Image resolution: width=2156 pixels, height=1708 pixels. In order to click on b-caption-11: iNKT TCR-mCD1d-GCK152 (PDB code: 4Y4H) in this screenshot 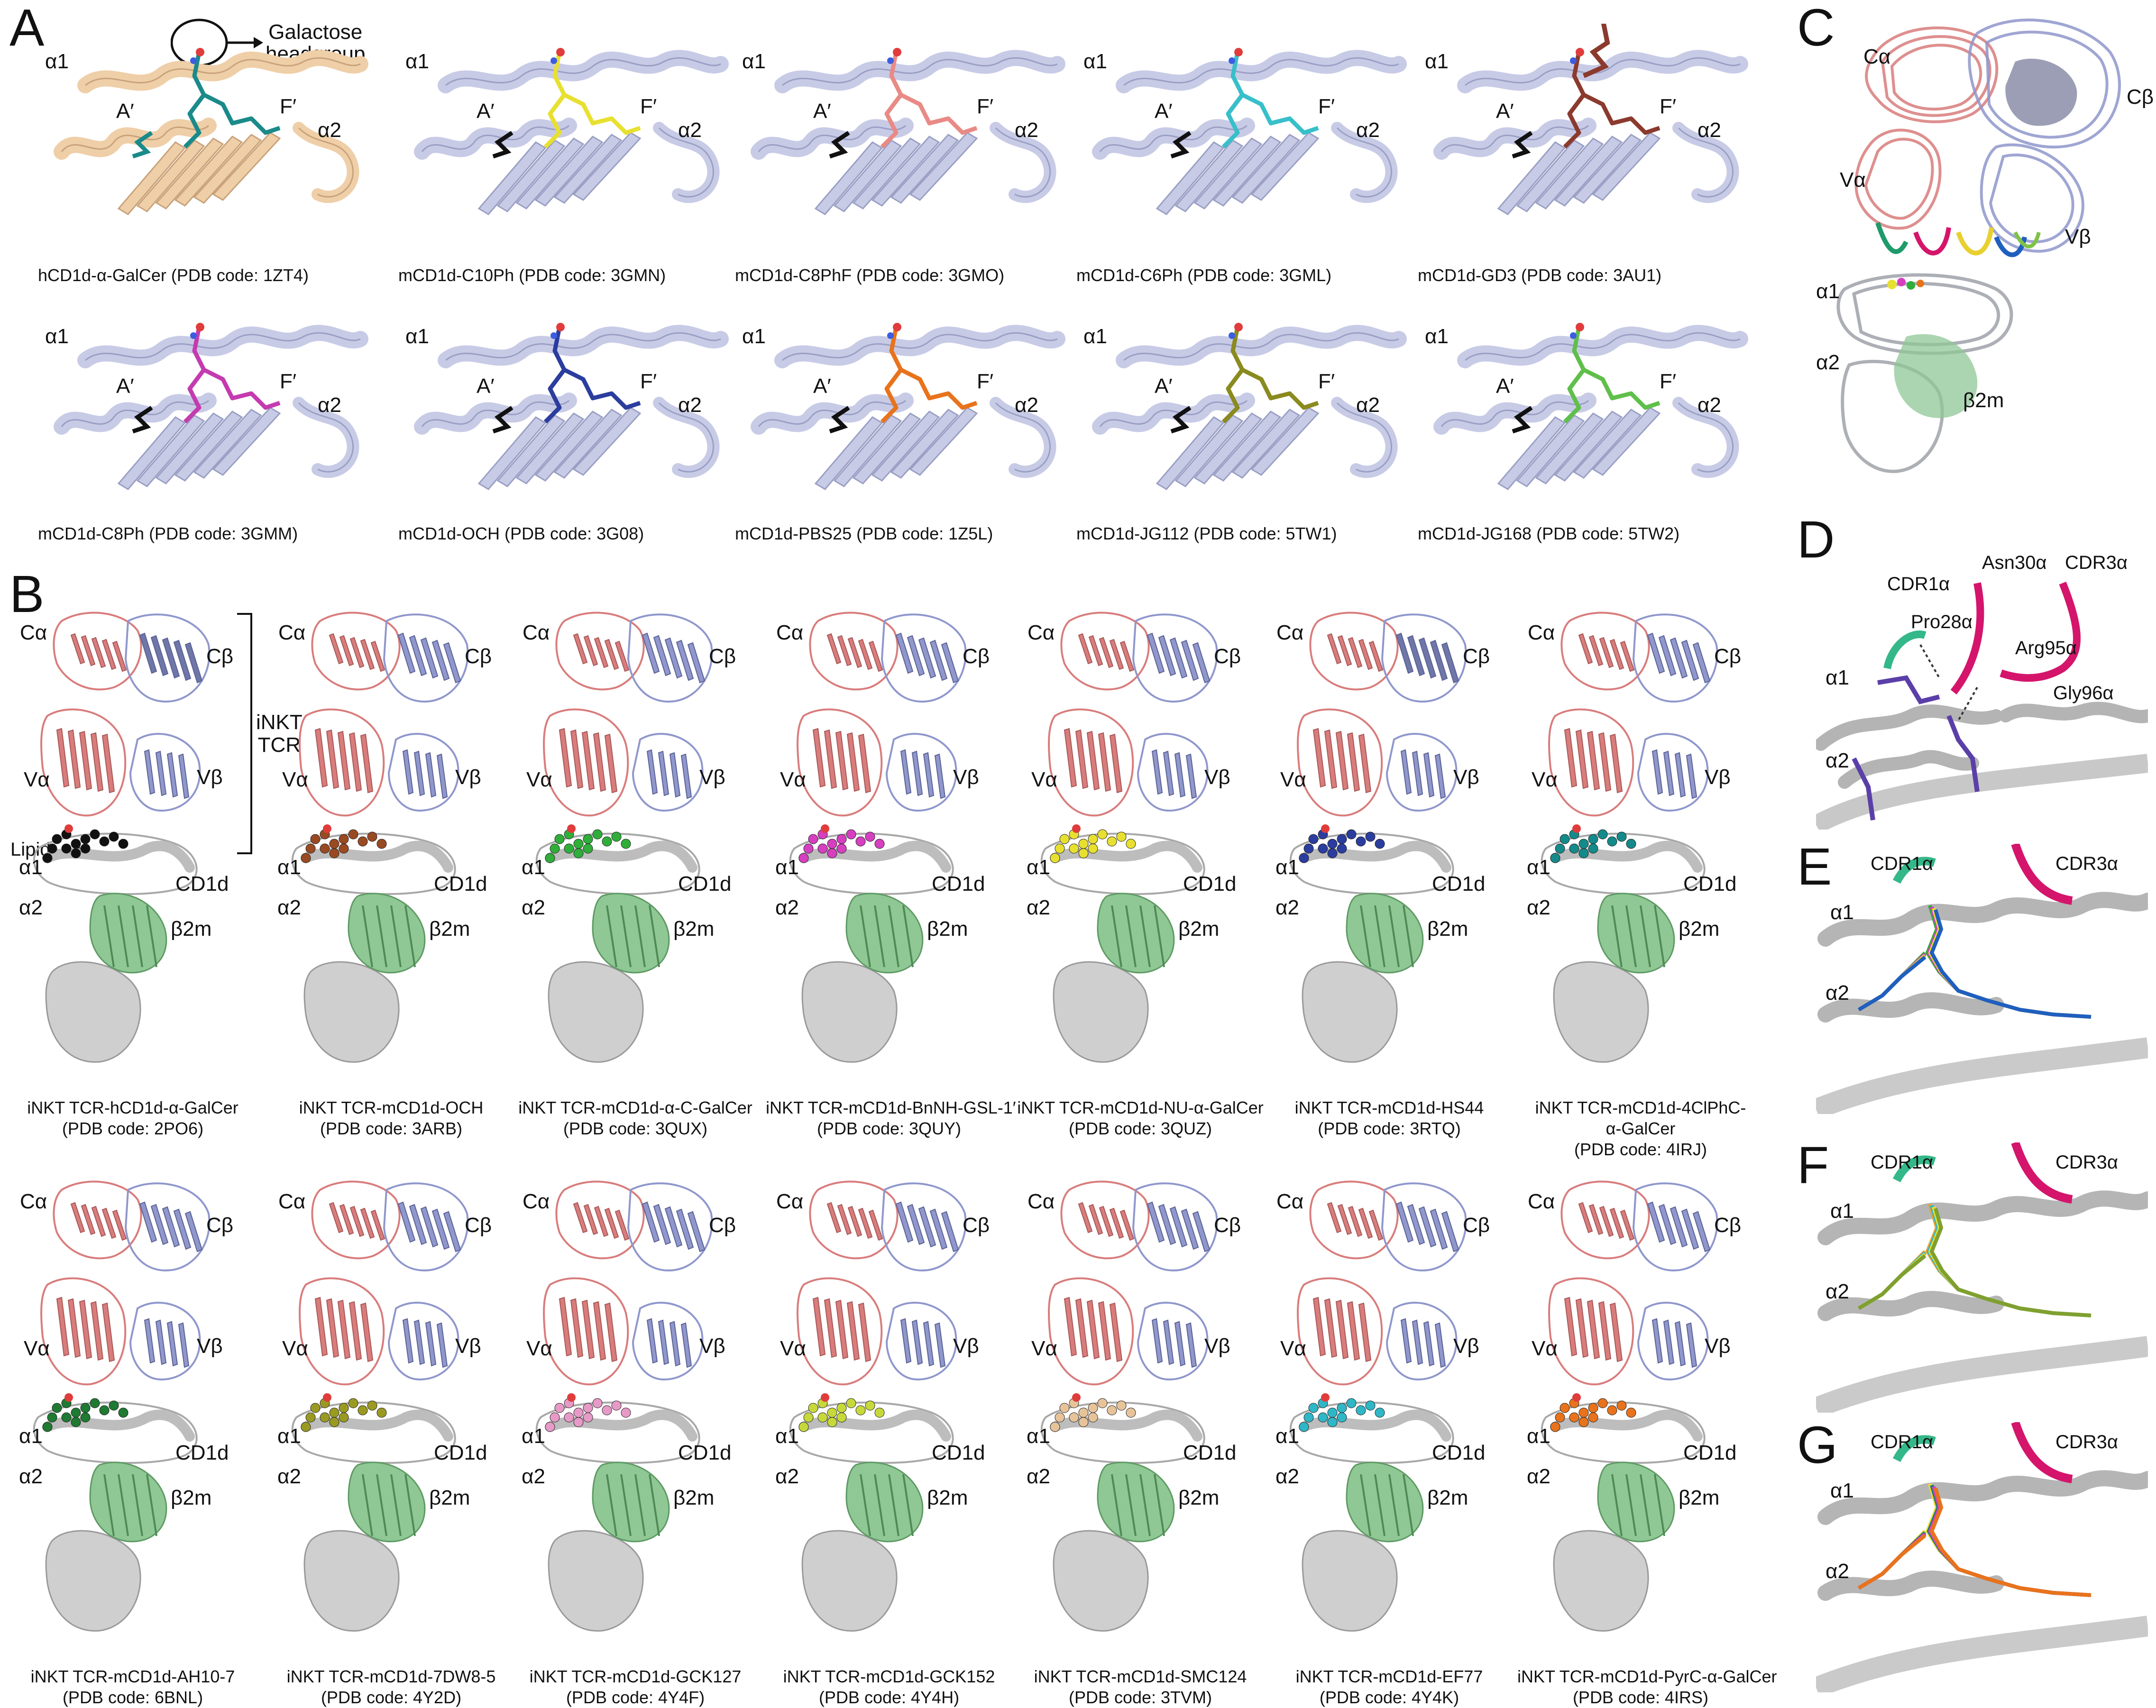, I will do `click(889, 1687)`.